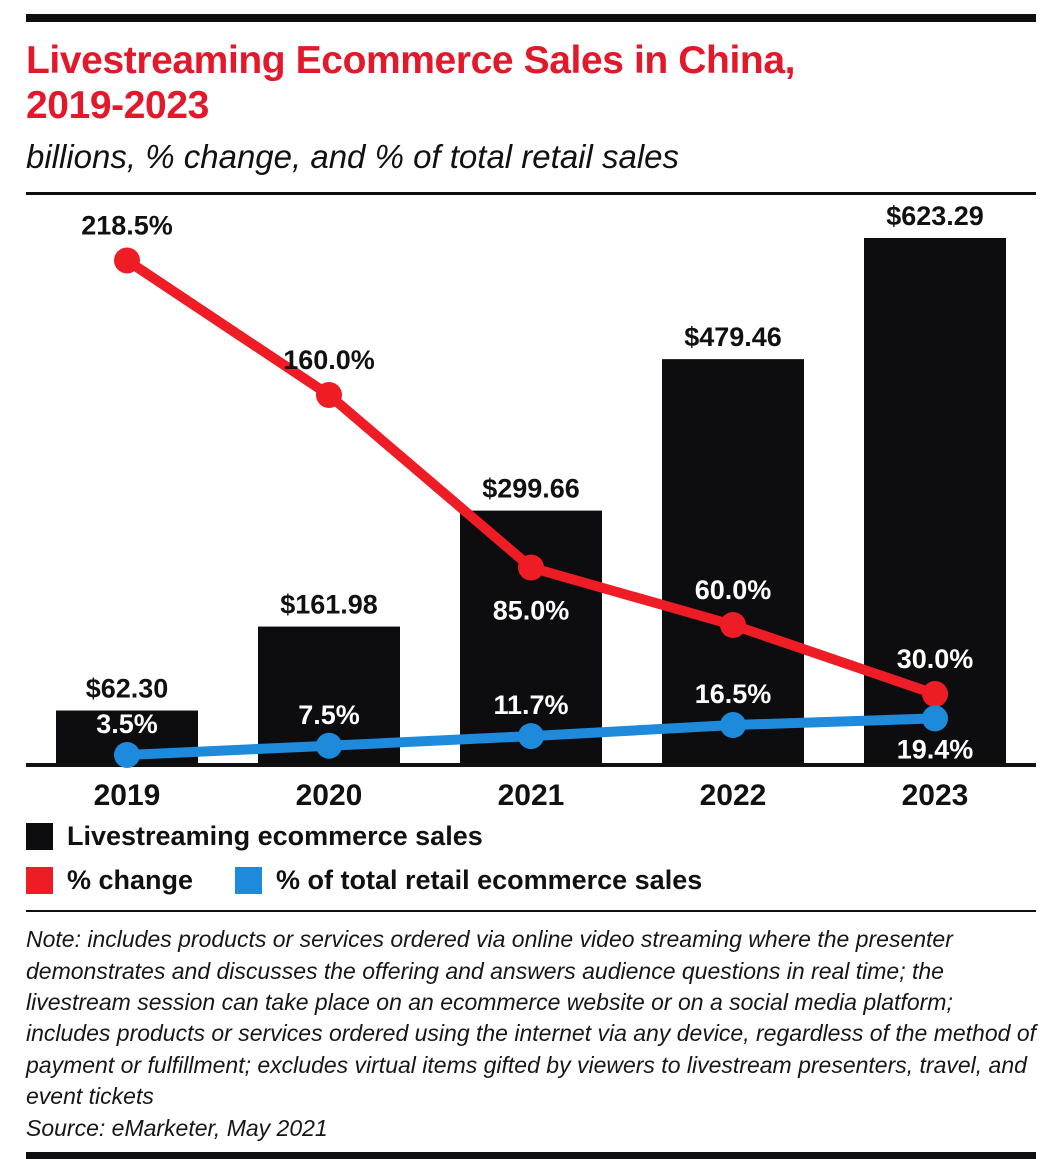 The width and height of the screenshot is (1062, 1159). What do you see at coordinates (935, 795) in the screenshot?
I see `x-axis-label-2023: 2023` at bounding box center [935, 795].